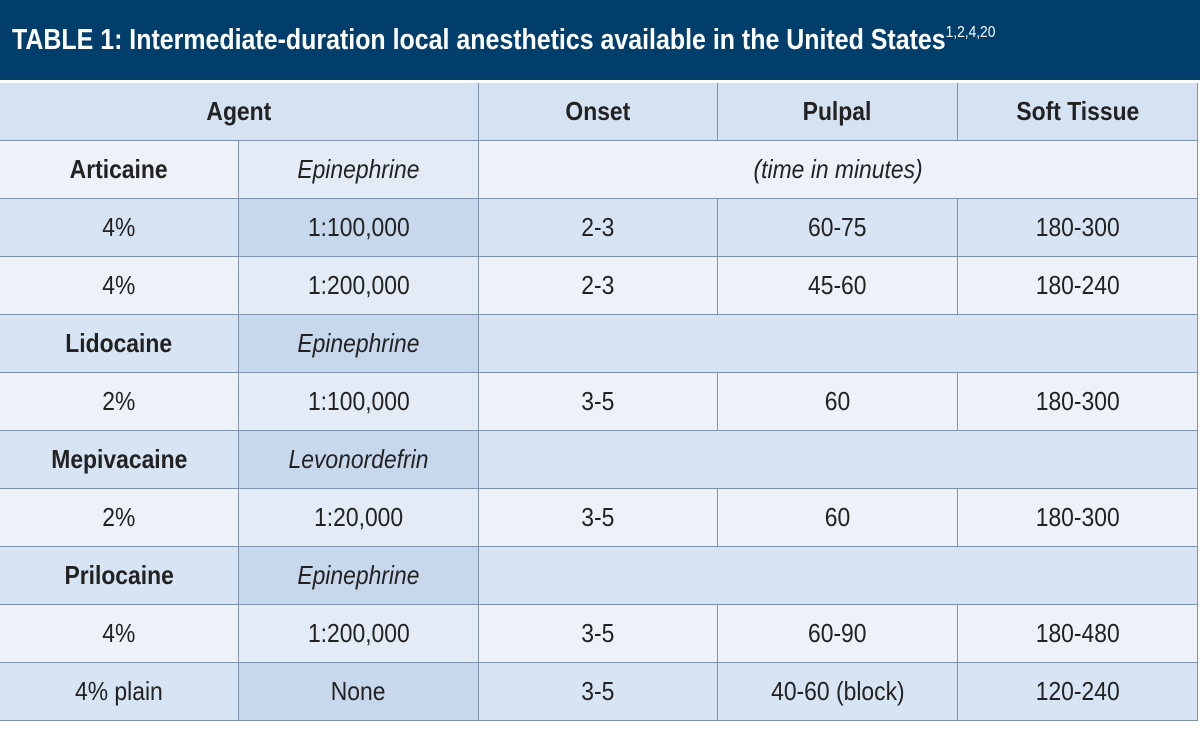 This screenshot has height=736, width=1200. I want to click on cell-text: Articaine, so click(119, 169).